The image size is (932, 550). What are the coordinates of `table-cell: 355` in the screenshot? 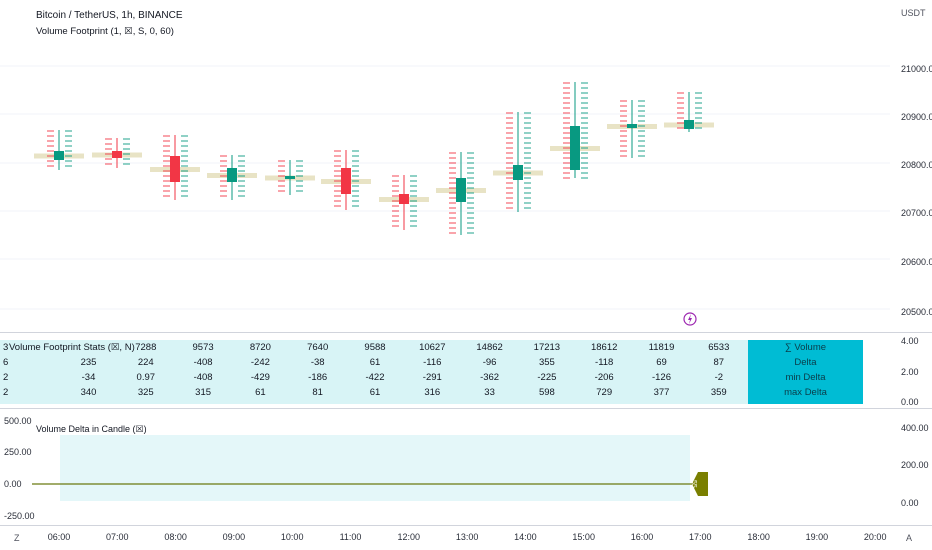 It's located at (546, 362).